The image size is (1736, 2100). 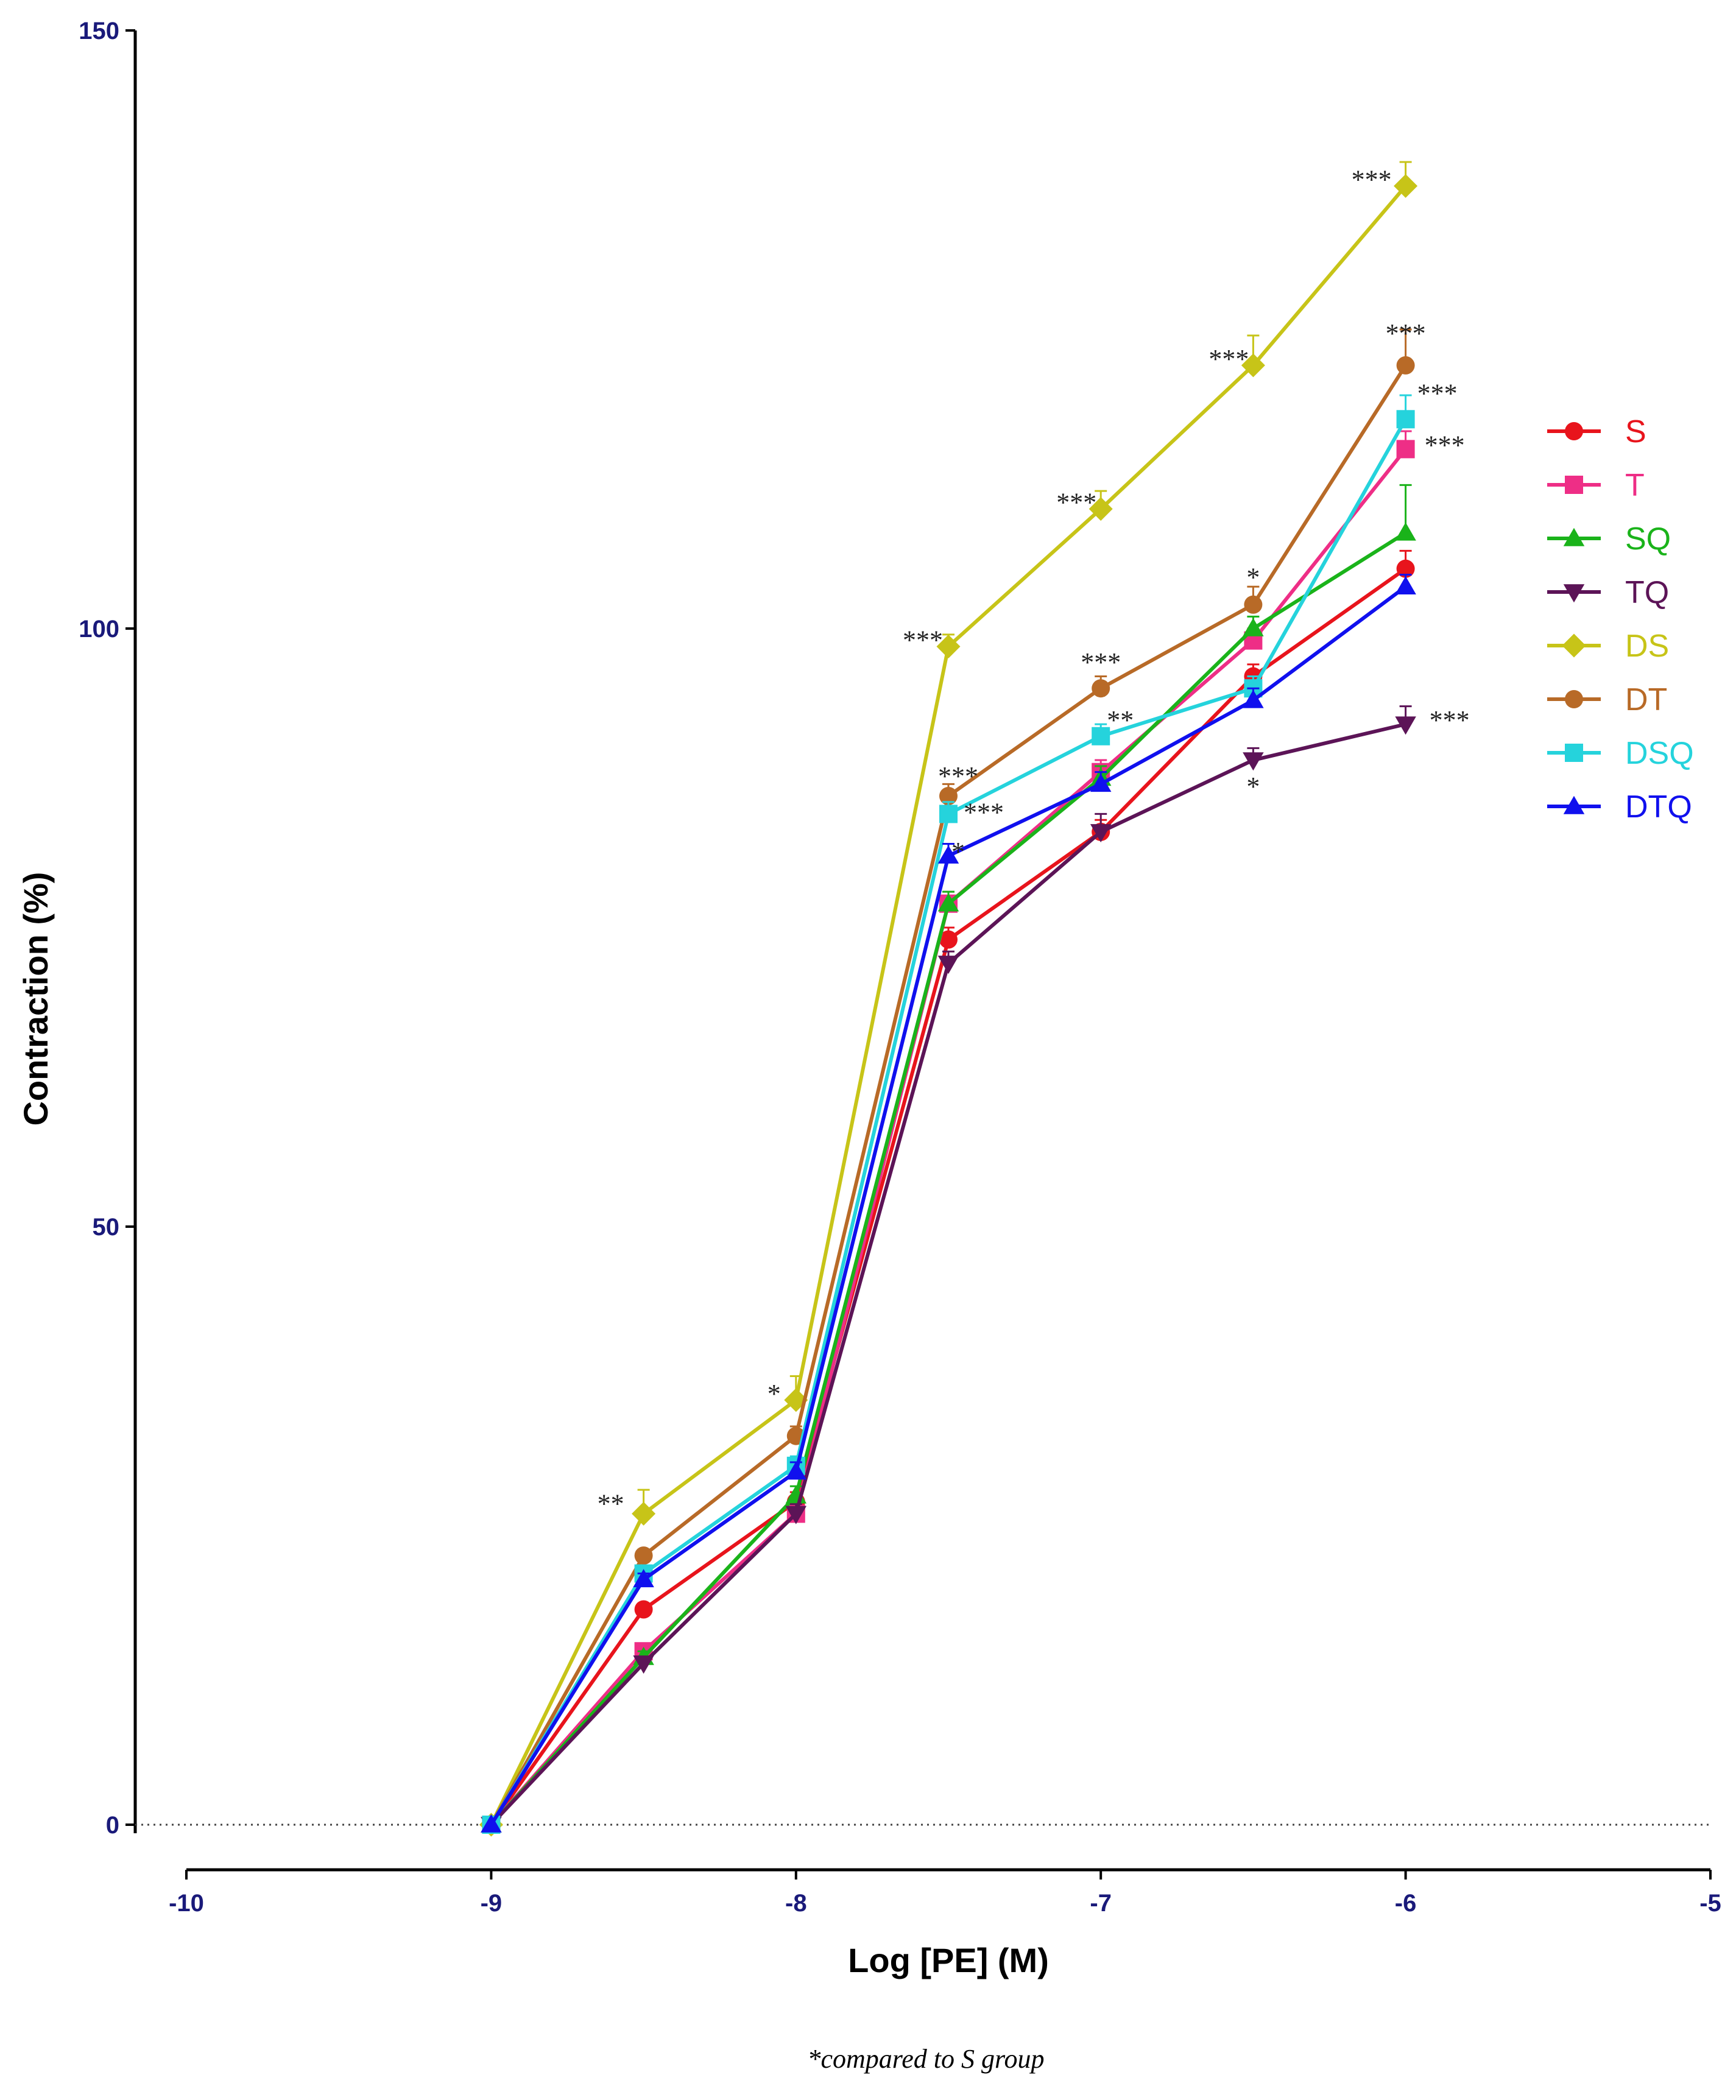 I want to click on legend-item-t: T, so click(x=1596, y=486).